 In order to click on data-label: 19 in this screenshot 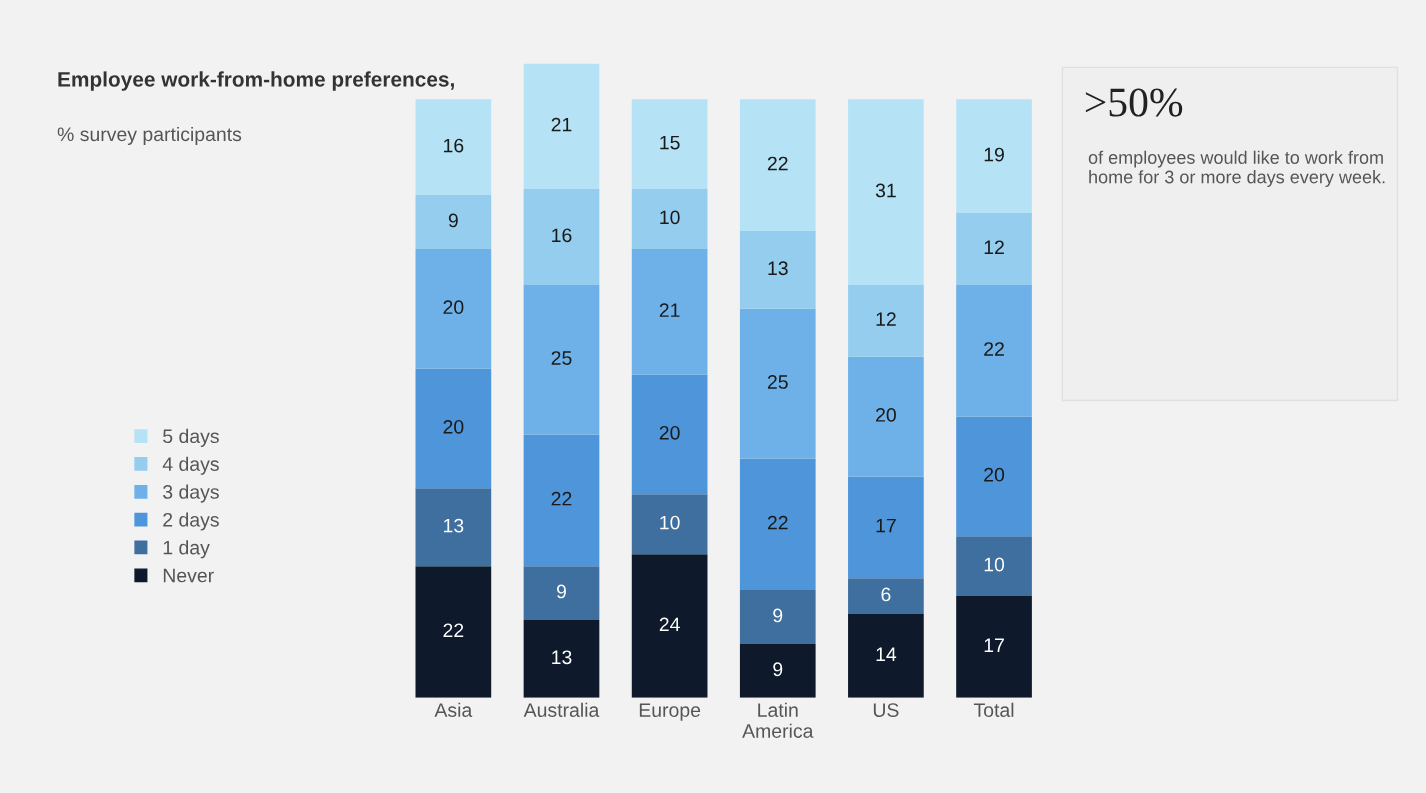, I will do `click(994, 154)`.